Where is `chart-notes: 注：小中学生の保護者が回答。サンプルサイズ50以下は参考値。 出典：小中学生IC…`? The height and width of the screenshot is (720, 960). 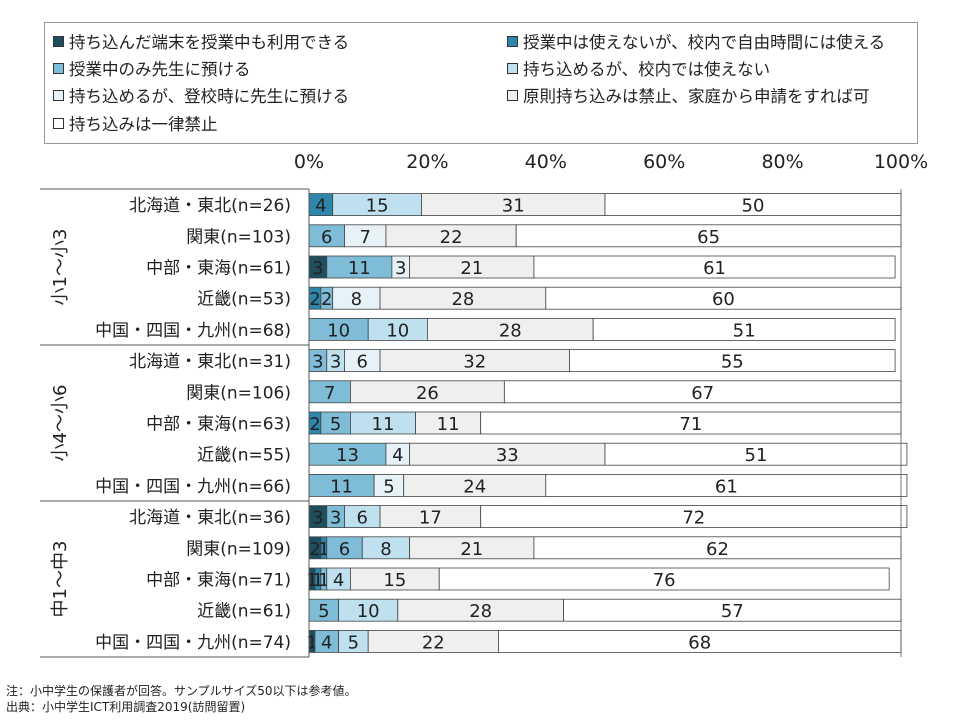 chart-notes: 注：小中学生の保護者が回答。サンプルサイズ50以下は参考値。 出典：小中学生IC… is located at coordinates (181, 699).